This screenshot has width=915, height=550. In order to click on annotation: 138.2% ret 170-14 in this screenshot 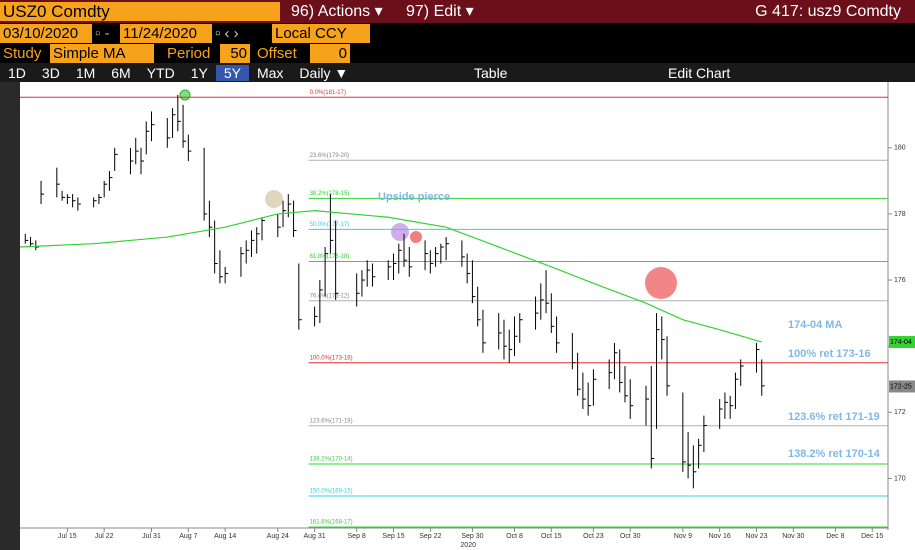, I will do `click(834, 454)`.